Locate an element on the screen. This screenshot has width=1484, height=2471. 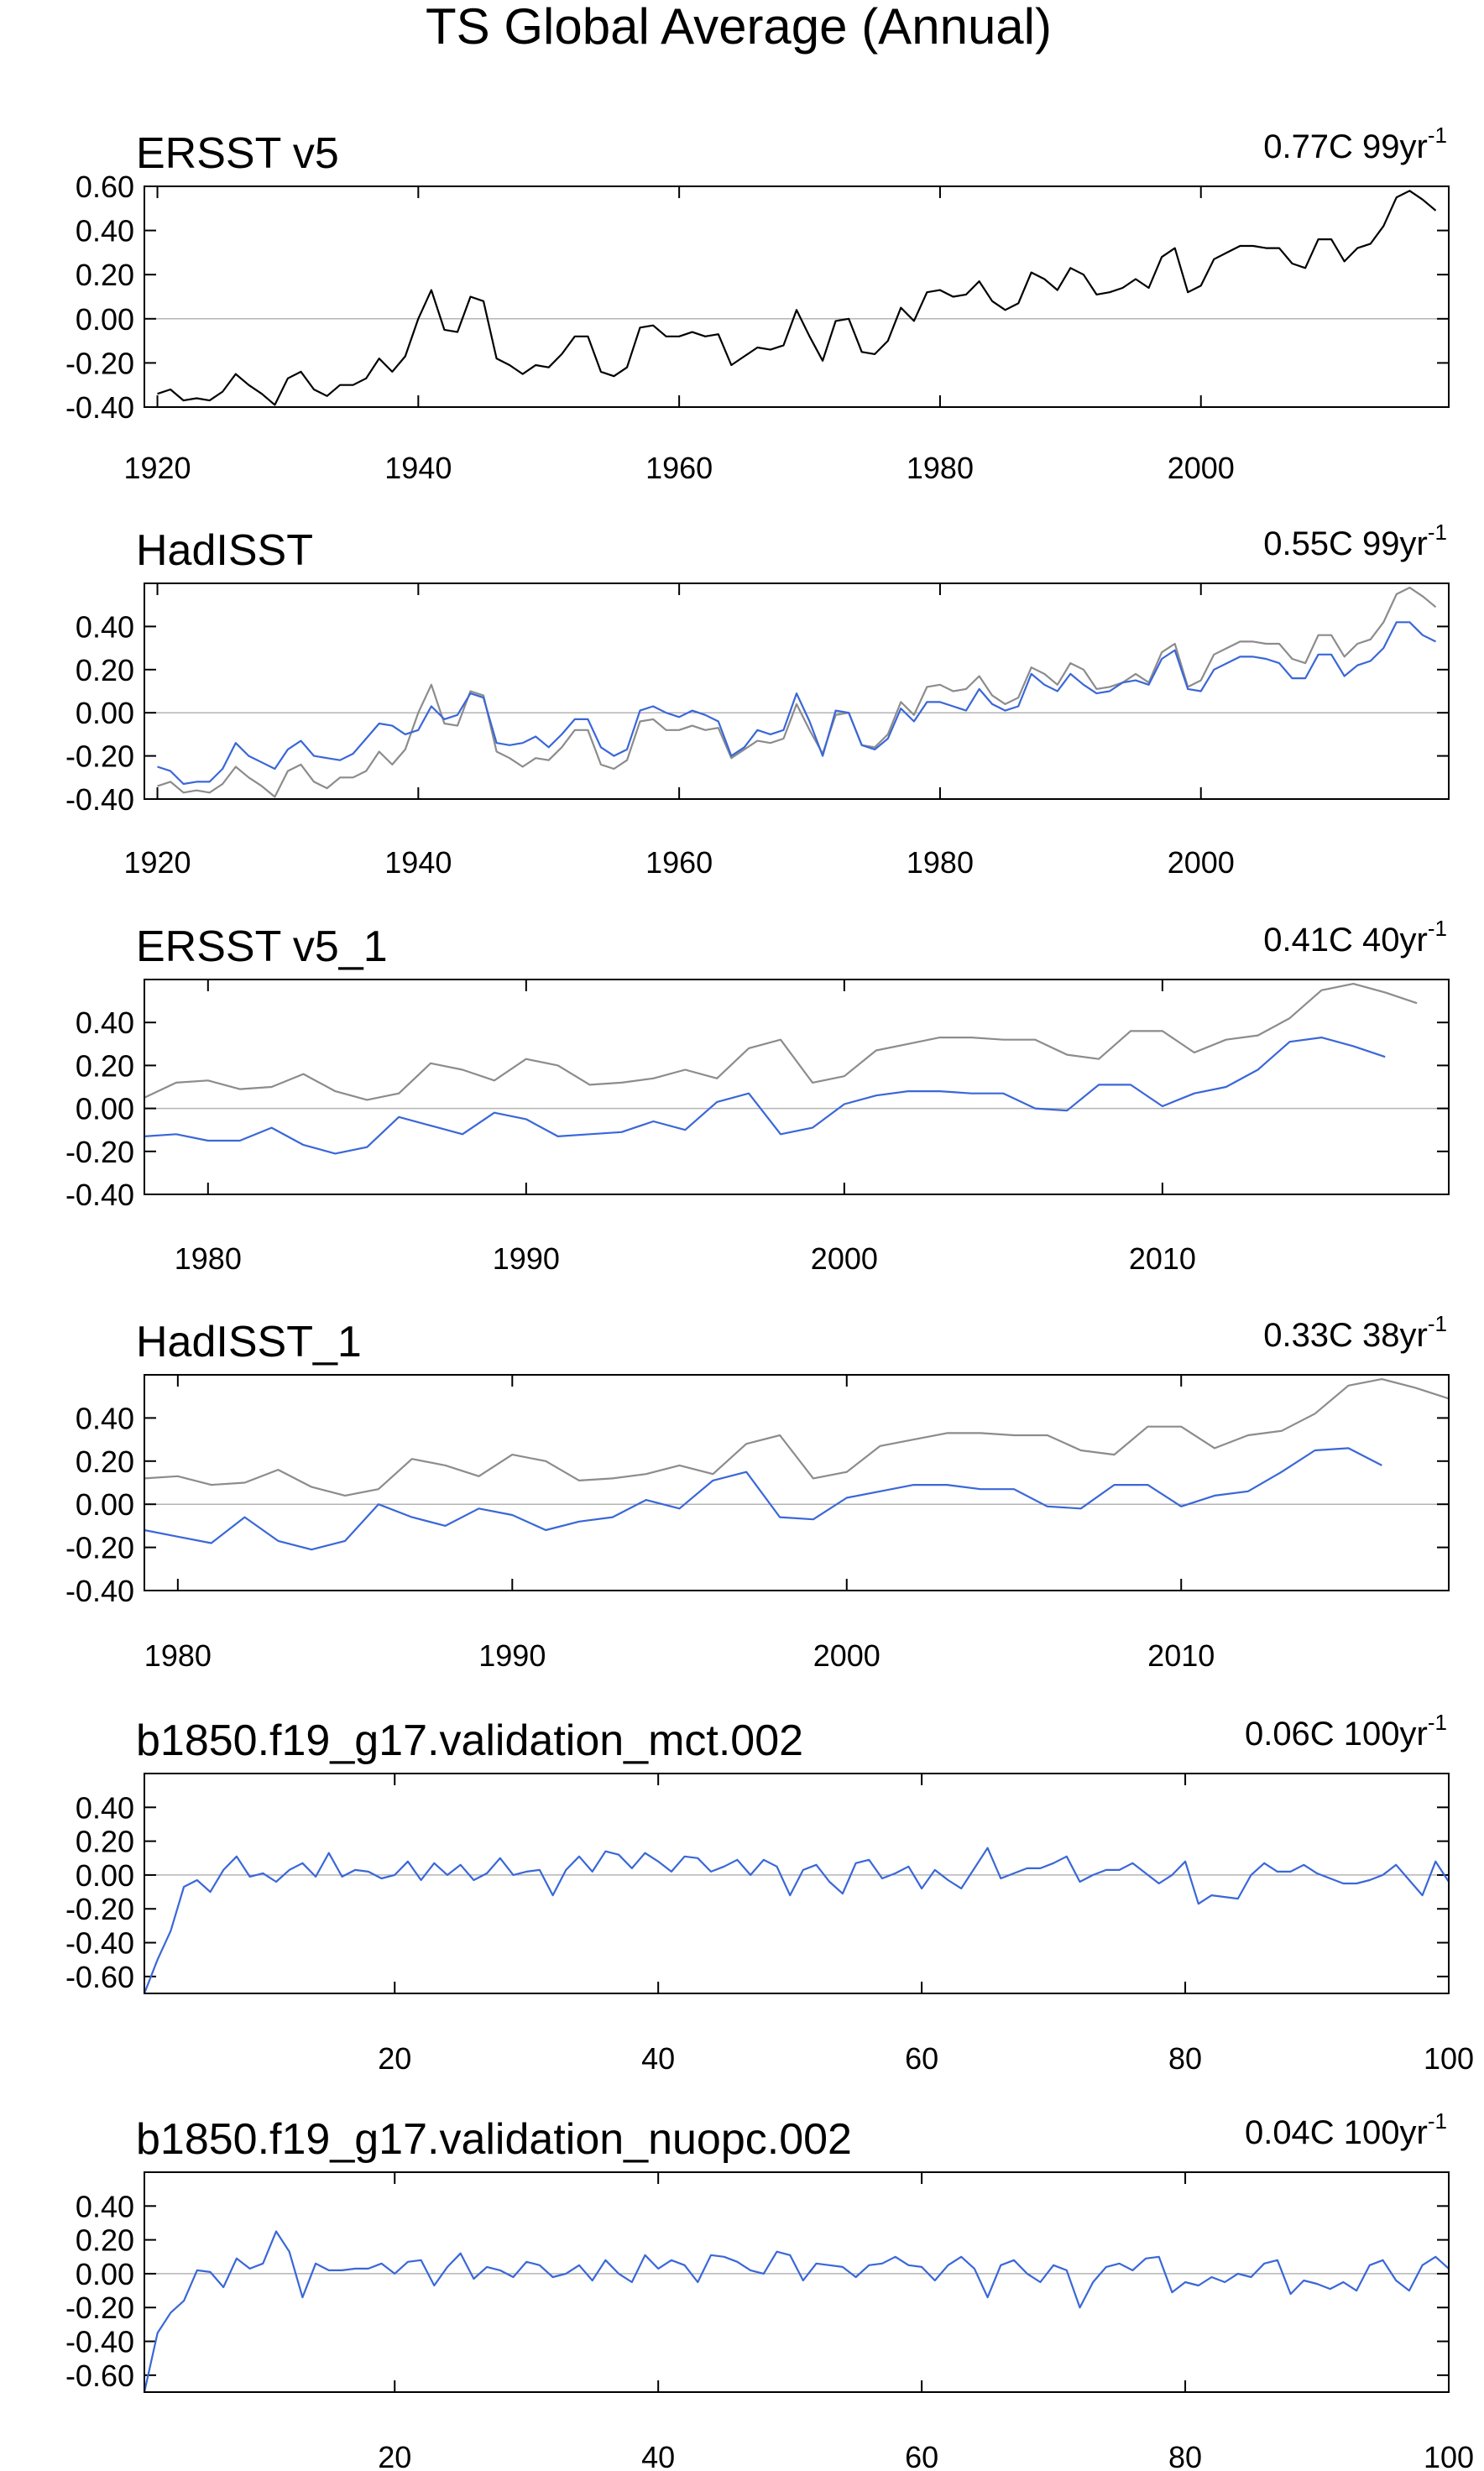
panel-title: HadISST is located at coordinates (224, 550).